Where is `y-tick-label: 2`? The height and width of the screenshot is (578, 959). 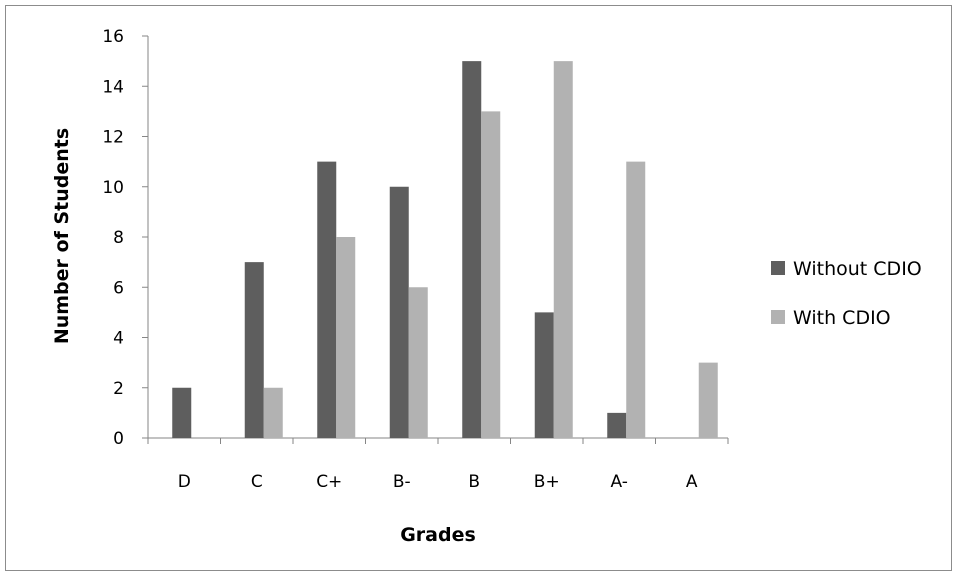
y-tick-label: 2 is located at coordinates (118, 389).